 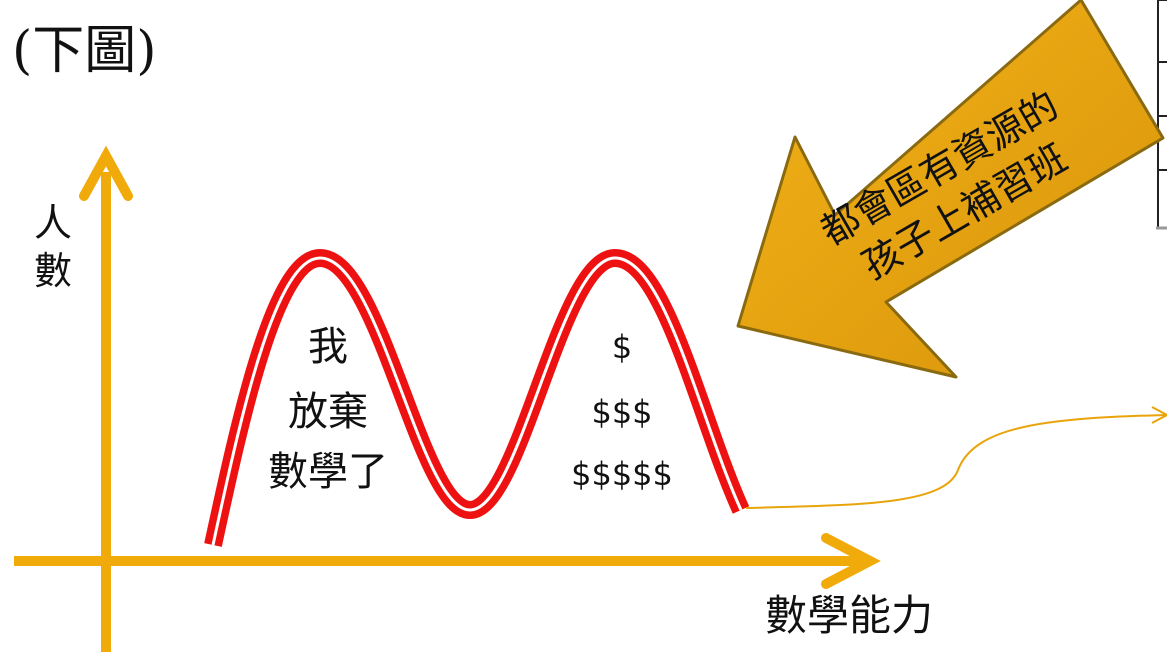 I want to click on left-peak-line-1: 我, so click(x=328, y=347).